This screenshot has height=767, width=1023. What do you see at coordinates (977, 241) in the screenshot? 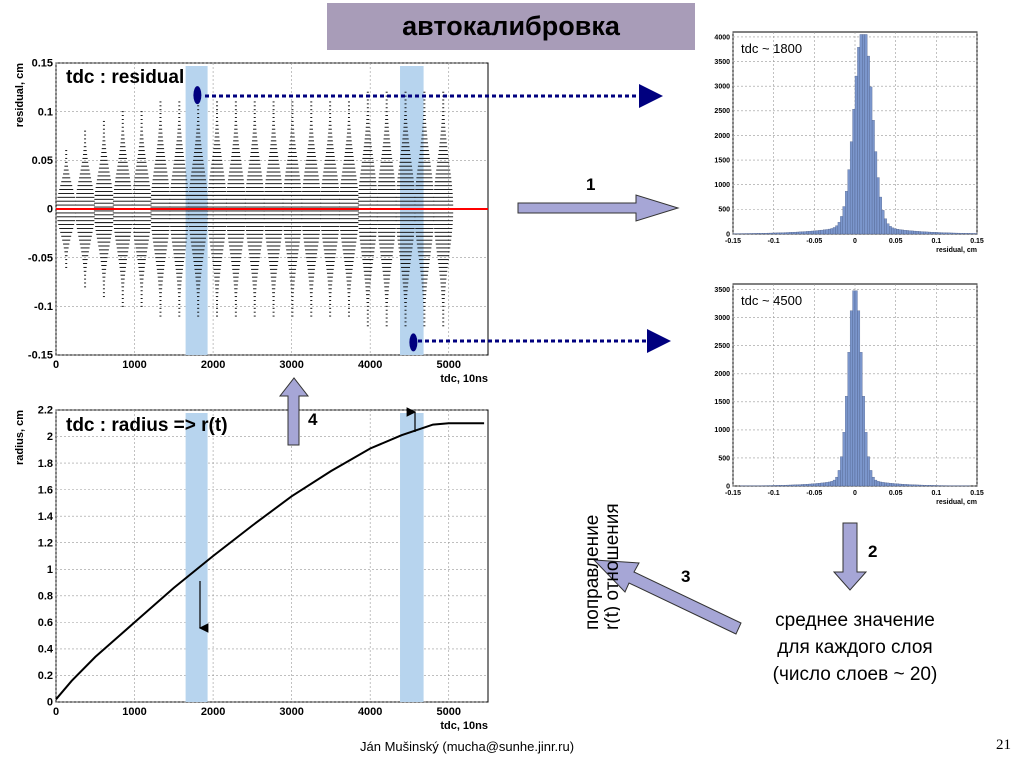
I see `hist1800-xtick-label: 0.15` at bounding box center [977, 241].